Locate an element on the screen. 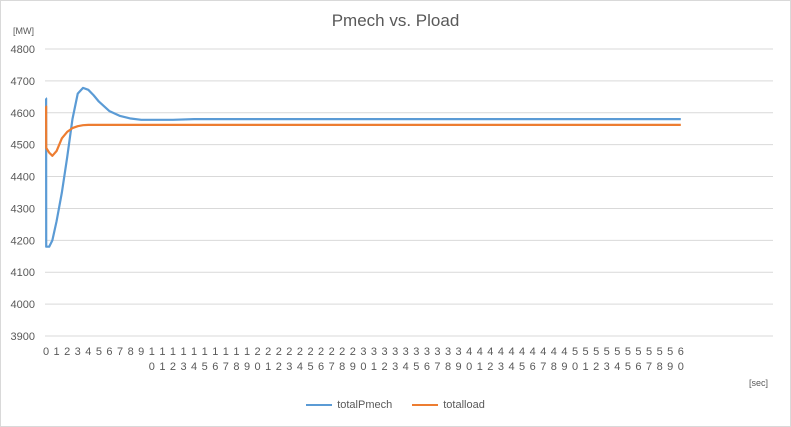  x-tick-label: 4 is located at coordinates (88, 352).